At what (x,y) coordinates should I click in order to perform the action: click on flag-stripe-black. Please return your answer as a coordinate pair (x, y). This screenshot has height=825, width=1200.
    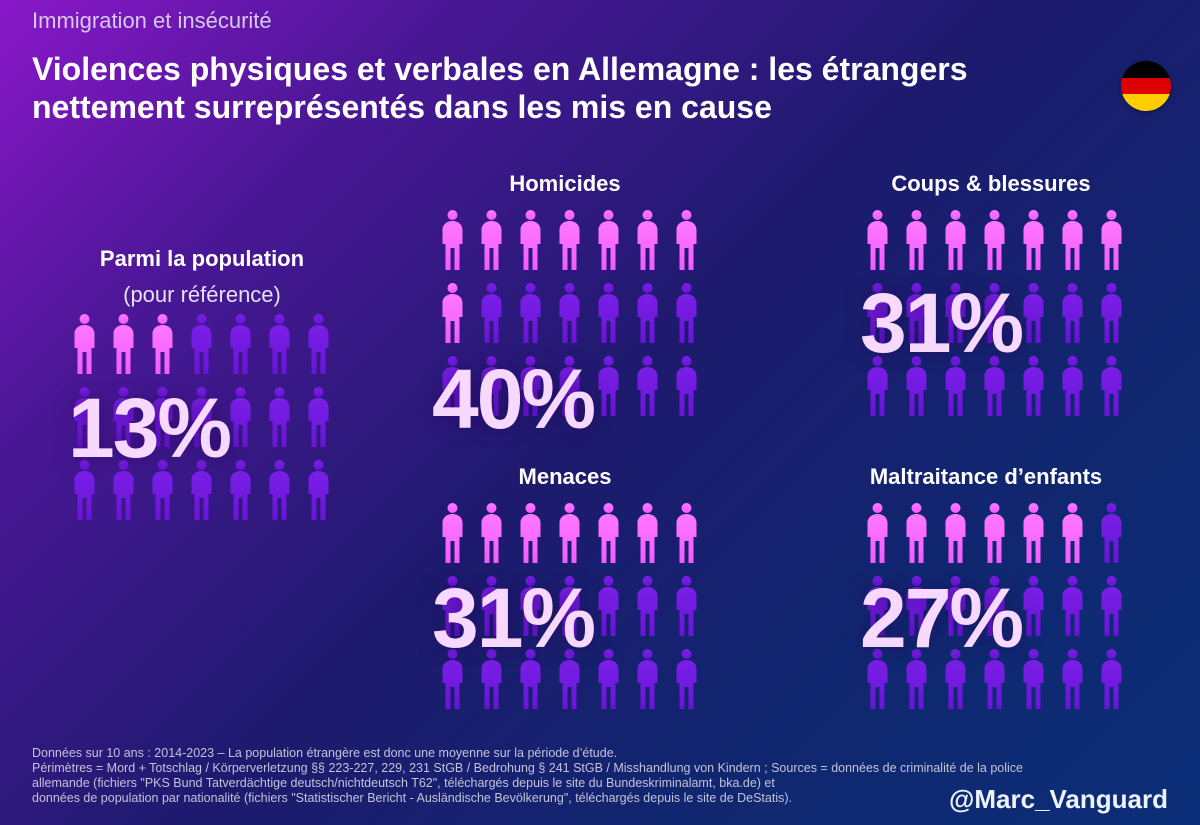
    Looking at the image, I should click on (1146, 69).